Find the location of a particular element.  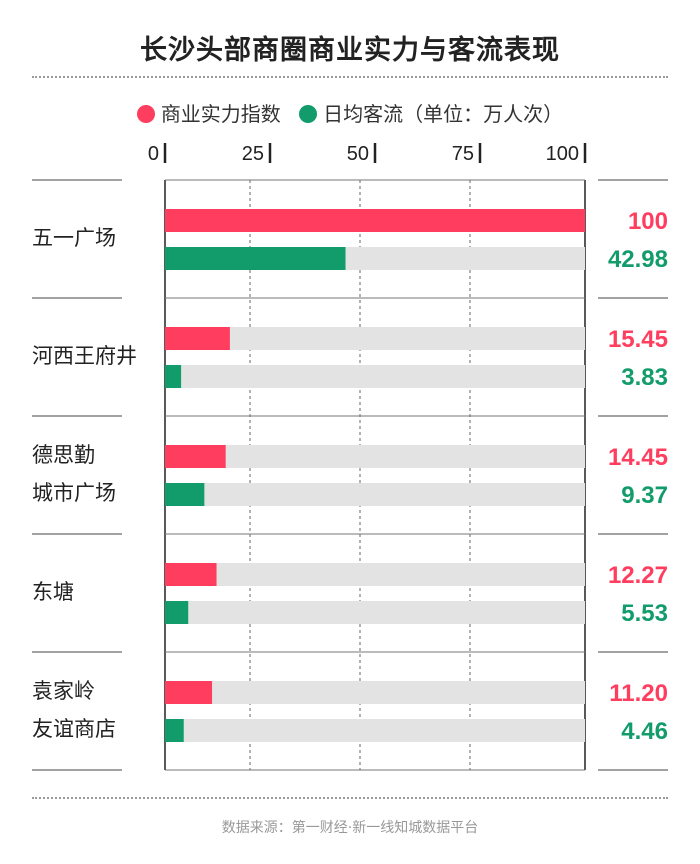

legend-item-traffic: 日均客流（单位：万人次） is located at coordinates (431, 112).